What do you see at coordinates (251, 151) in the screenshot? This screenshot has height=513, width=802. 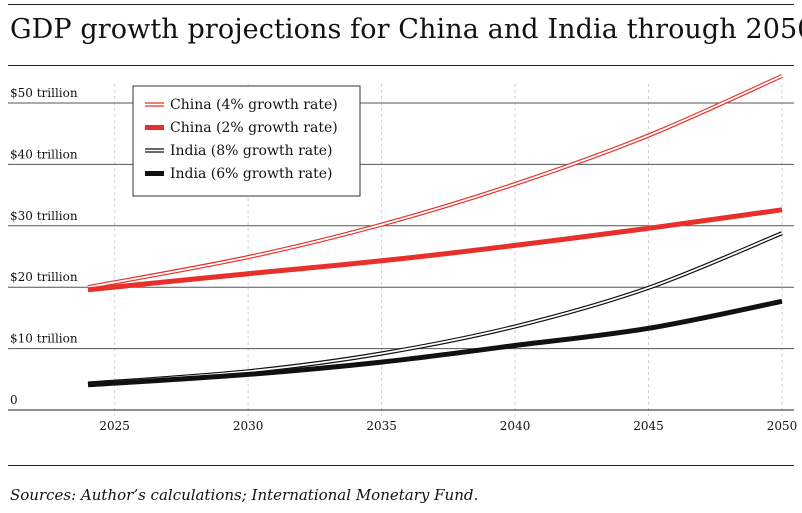 I see `legend-label: India (8% growth rate)` at bounding box center [251, 151].